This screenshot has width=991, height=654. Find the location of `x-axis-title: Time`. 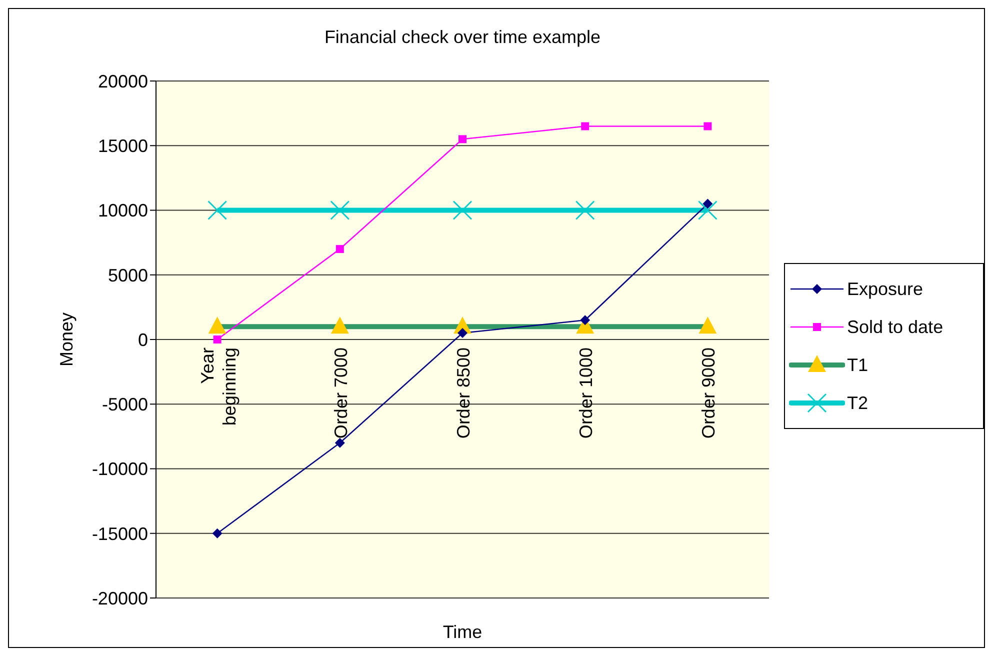

x-axis-title: Time is located at coordinates (462, 632).